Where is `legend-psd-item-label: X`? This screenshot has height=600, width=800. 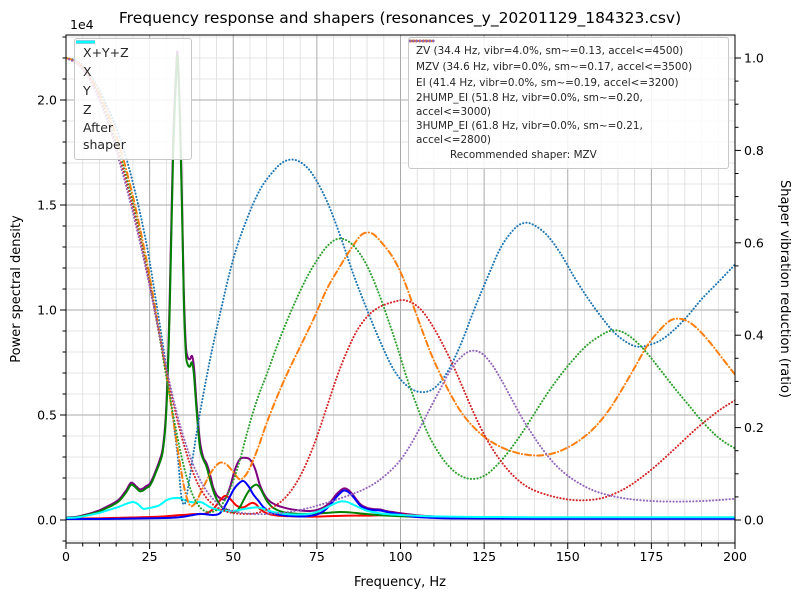
legend-psd-item-label: X is located at coordinates (87, 72).